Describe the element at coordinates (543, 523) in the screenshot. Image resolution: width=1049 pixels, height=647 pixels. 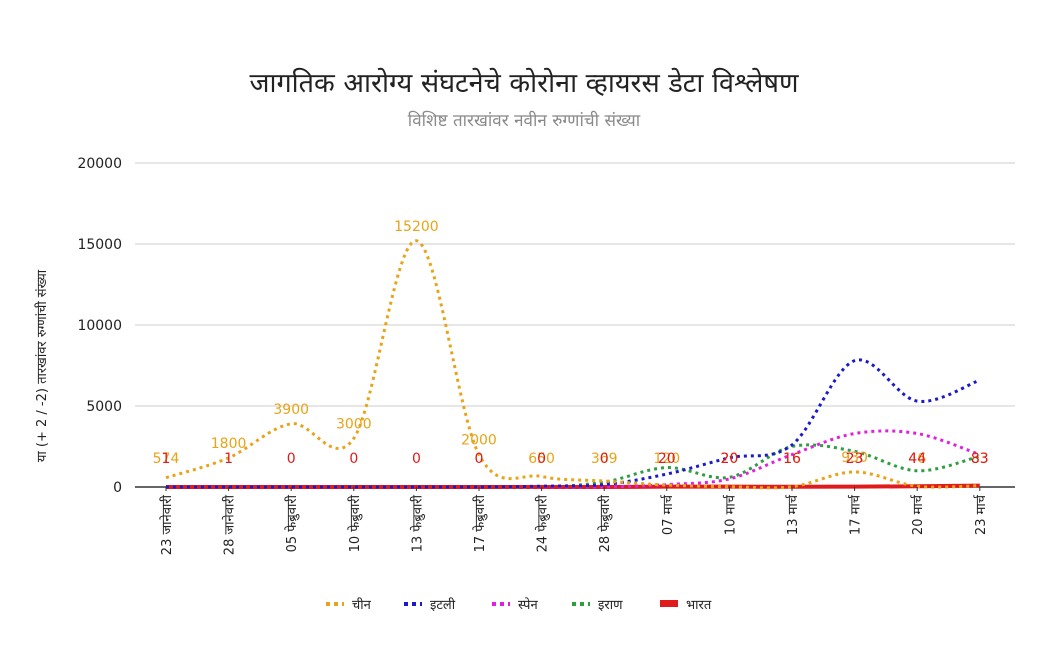
I see `x-tick-label: 24 फेब्रुवारी` at that location.